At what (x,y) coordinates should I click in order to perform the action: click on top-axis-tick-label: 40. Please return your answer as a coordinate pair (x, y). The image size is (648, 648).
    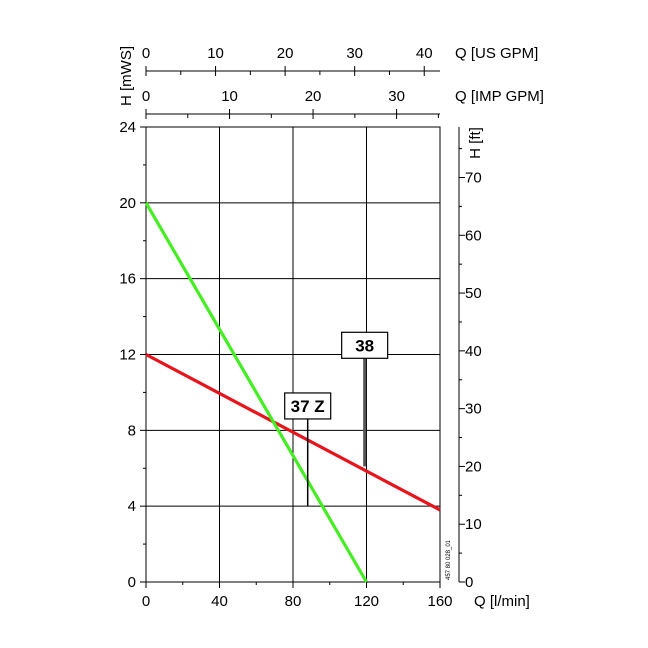
    Looking at the image, I should click on (424, 53).